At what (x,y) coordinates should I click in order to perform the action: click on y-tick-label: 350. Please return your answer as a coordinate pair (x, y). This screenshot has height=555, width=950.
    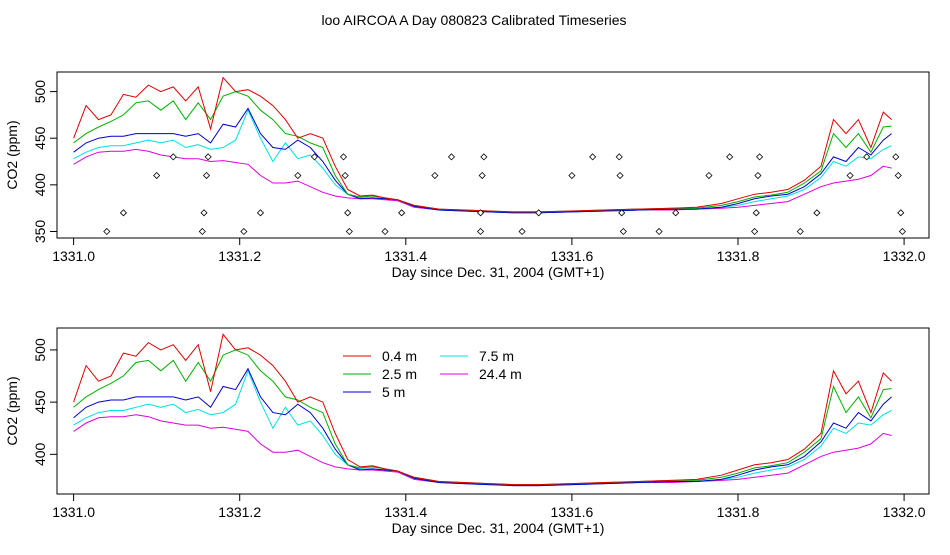
    Looking at the image, I should click on (40, 232).